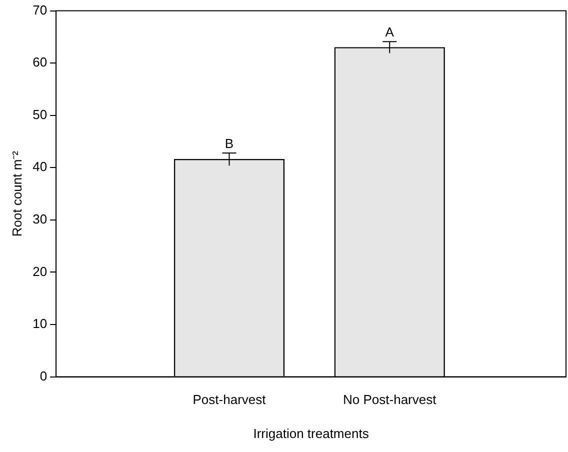  I want to click on y-tick-label: 10, so click(40, 324).